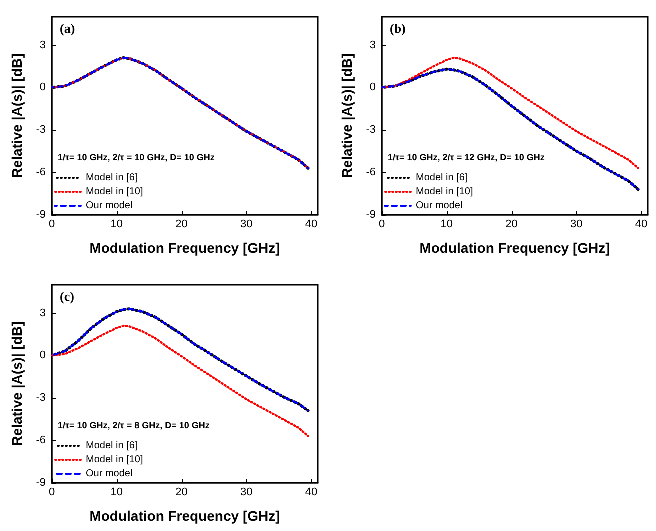  I want to click on annotation: 1/τ= 10 GHz, 2/τ = 12 GHz, D= 10 GHz, so click(467, 157).